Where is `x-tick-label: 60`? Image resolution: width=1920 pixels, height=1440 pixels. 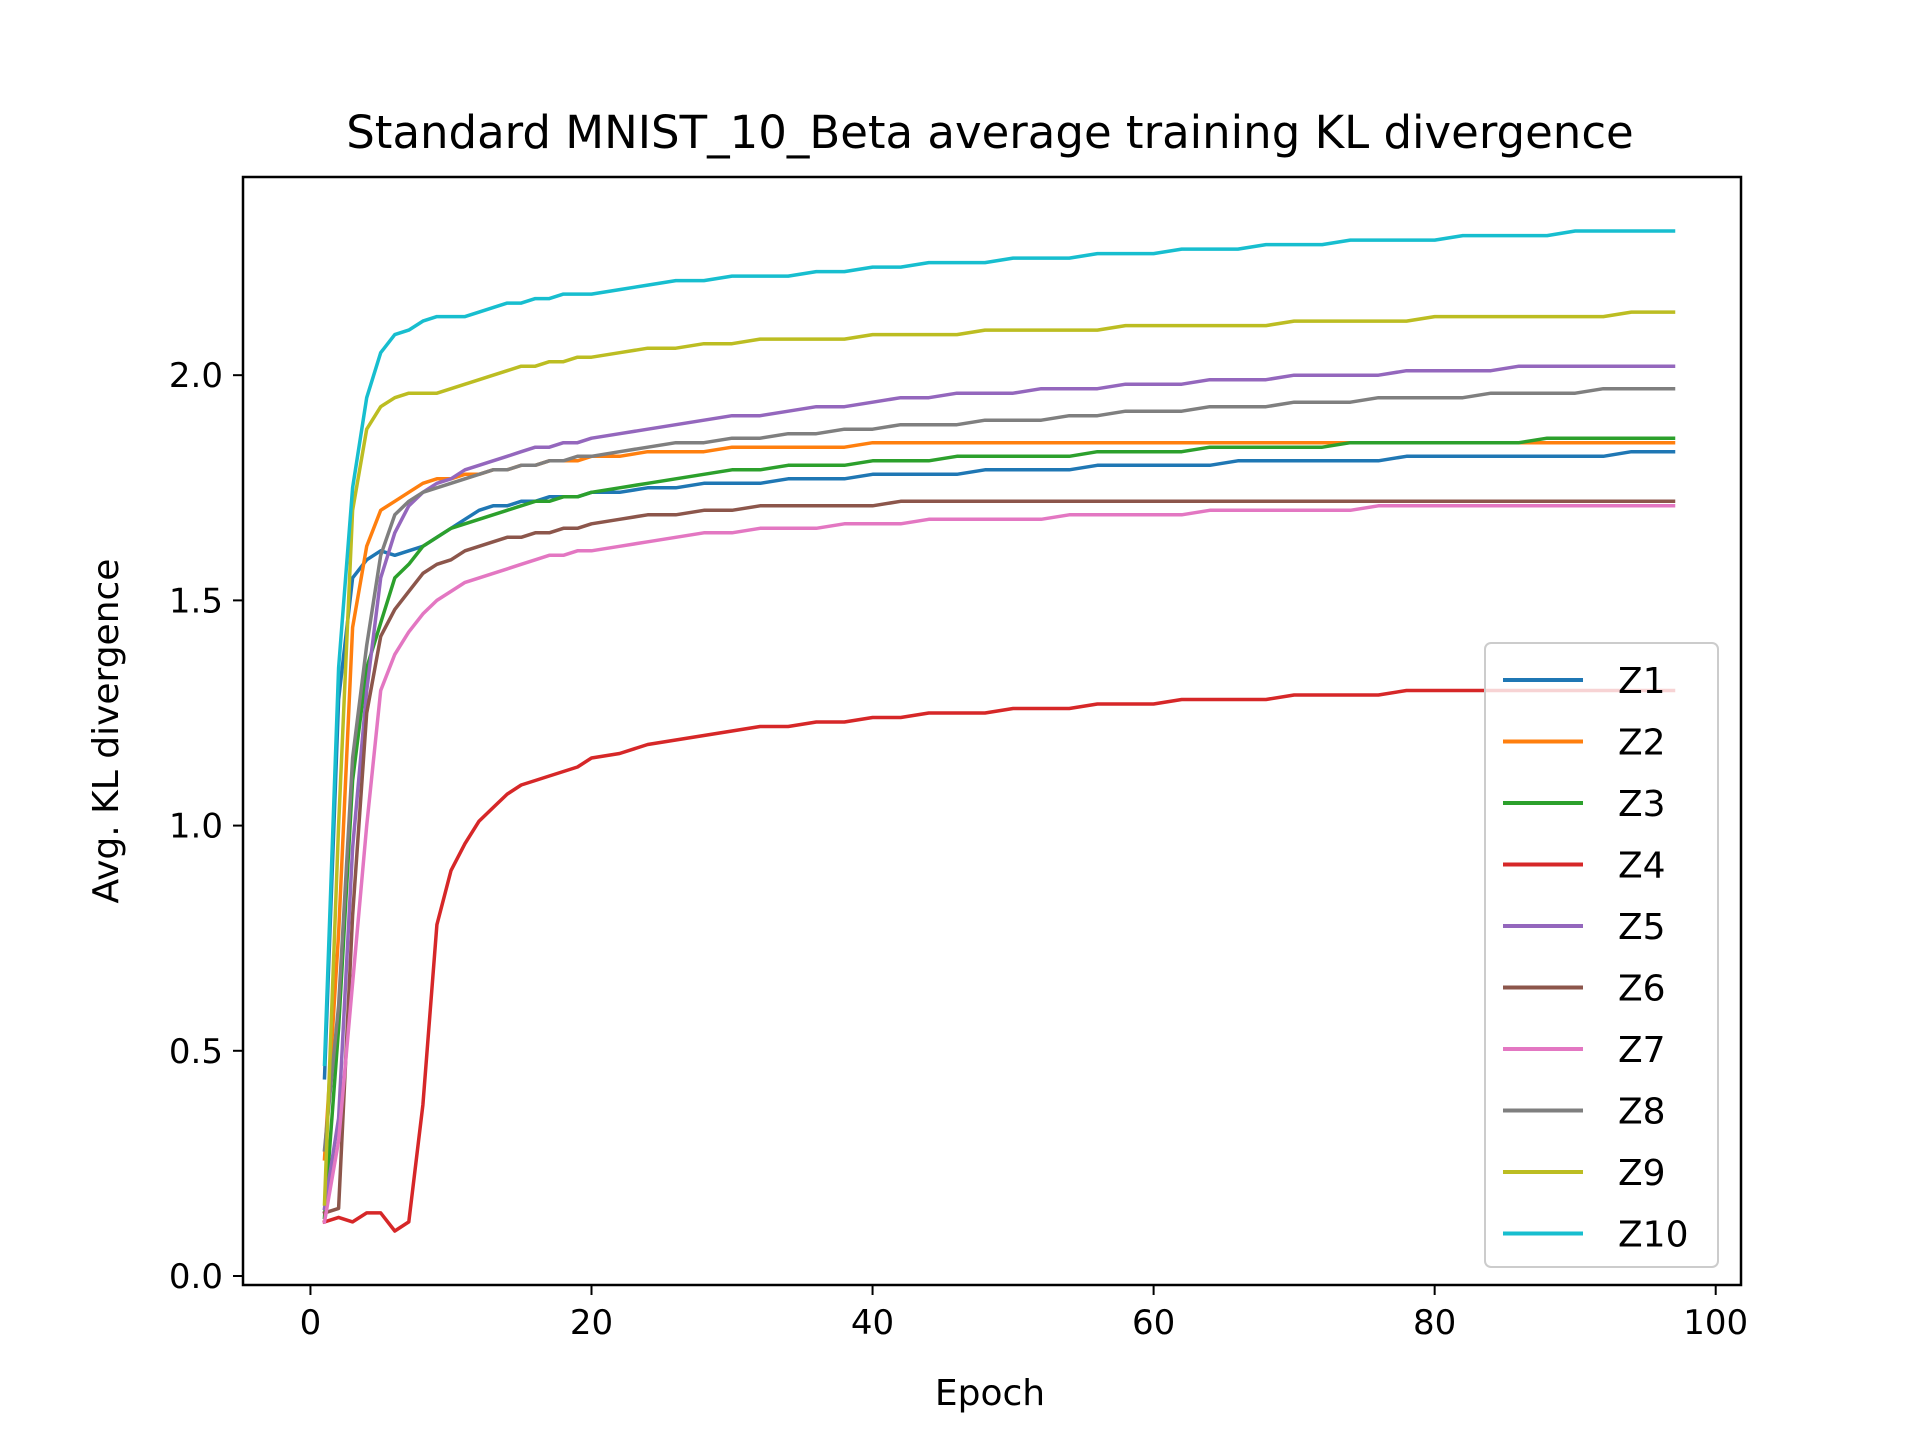
x-tick-label: 60 is located at coordinates (1153, 1323).